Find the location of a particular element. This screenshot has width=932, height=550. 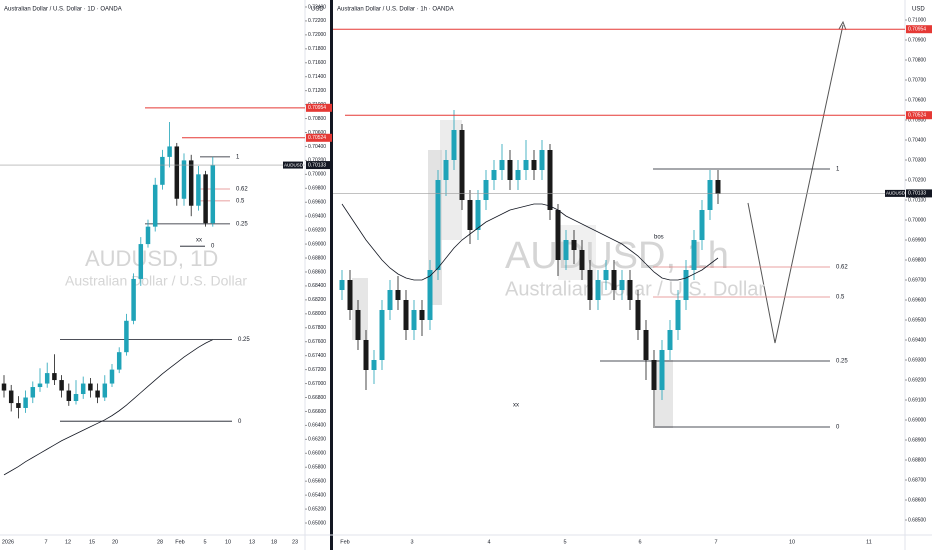

y-tick-label: 0.69600 is located at coordinates (917, 300).